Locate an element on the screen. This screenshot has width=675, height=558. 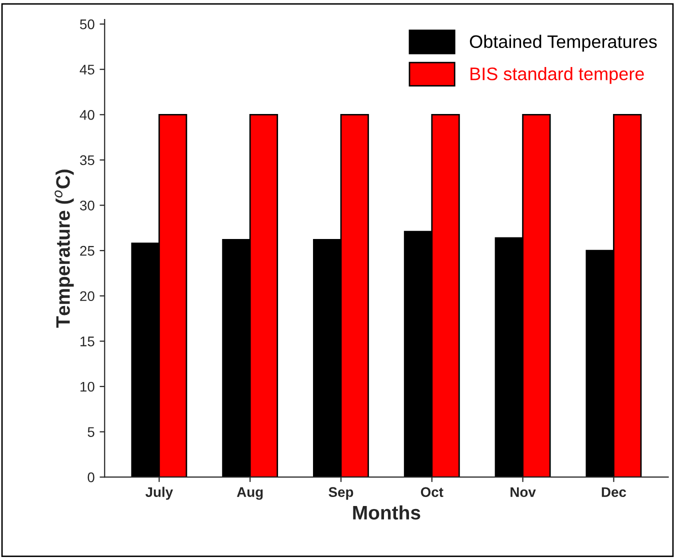
x-tick-label: Nov is located at coordinates (523, 492).